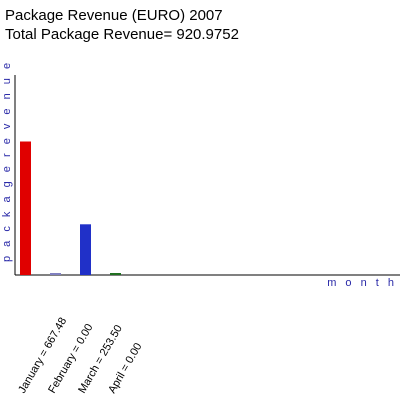 The height and width of the screenshot is (400, 400). I want to click on bar-group, so click(70, 208).